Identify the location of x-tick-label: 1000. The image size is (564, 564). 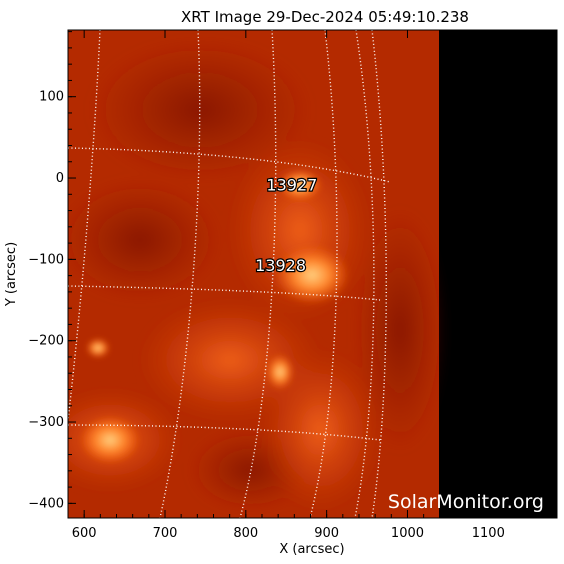
(407, 533).